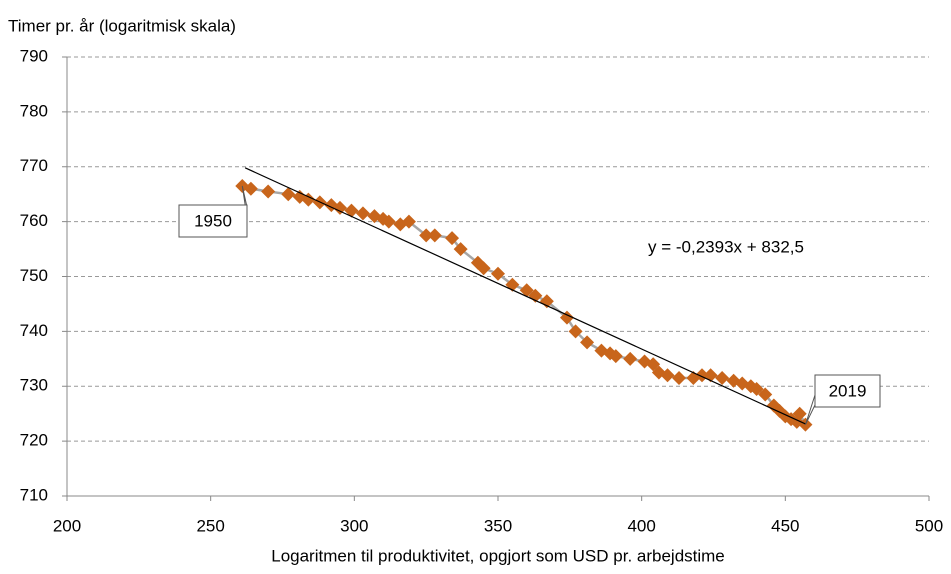 Image resolution: width=951 pixels, height=574 pixels. What do you see at coordinates (810, 409) in the screenshot?
I see `callout-pointer` at bounding box center [810, 409].